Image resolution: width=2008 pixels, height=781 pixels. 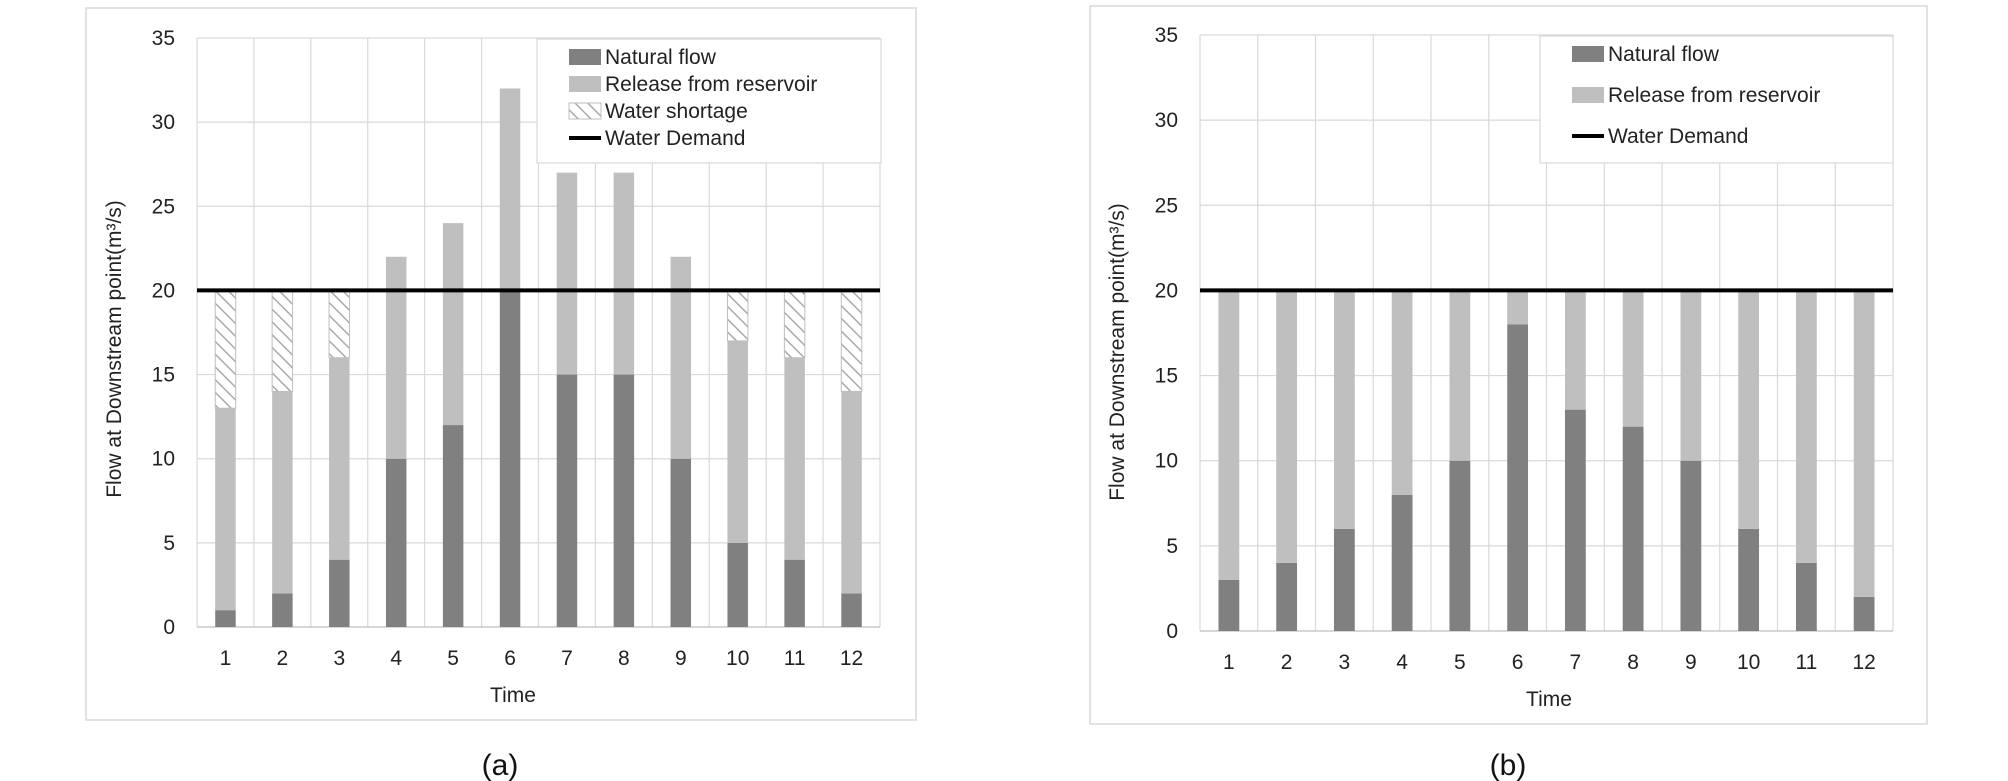 What do you see at coordinates (737, 658) in the screenshot?
I see `chart-0-x-tick-label: 10` at bounding box center [737, 658].